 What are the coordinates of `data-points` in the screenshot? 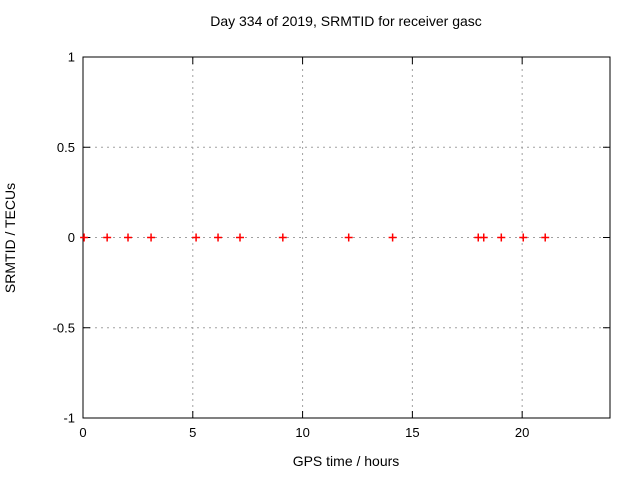 It's located at (315, 237).